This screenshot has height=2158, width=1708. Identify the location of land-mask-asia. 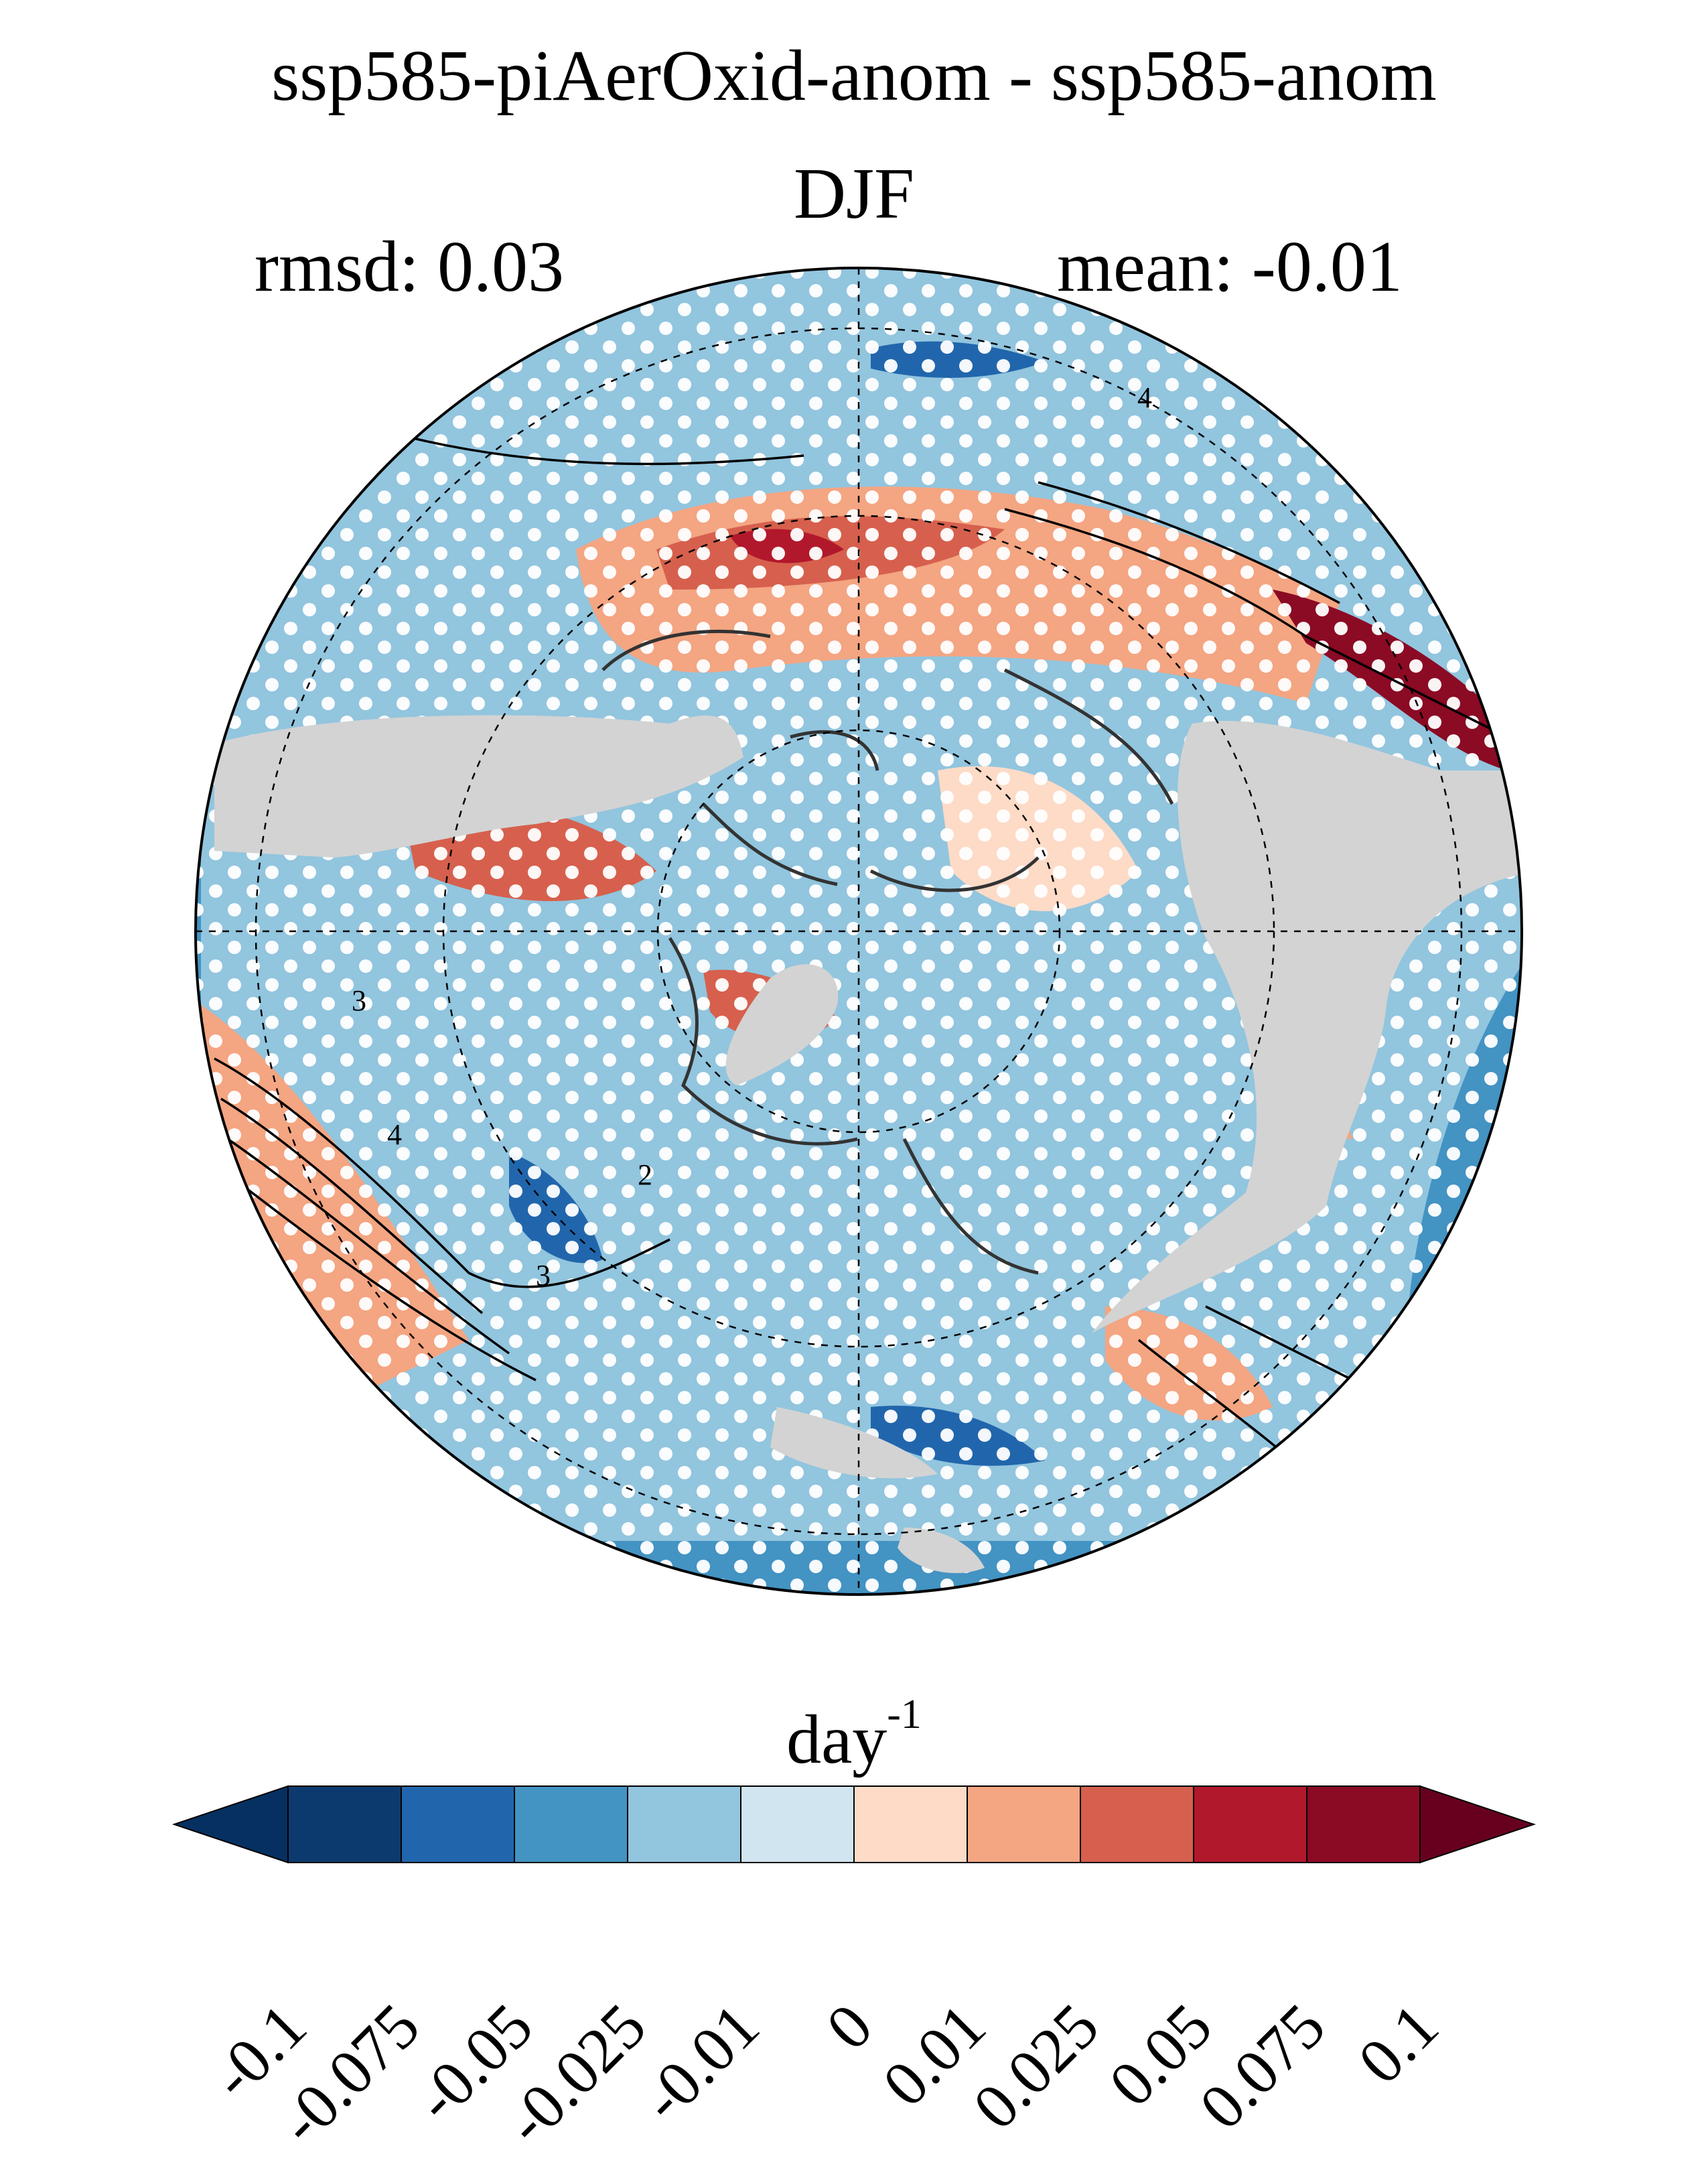
(478, 786).